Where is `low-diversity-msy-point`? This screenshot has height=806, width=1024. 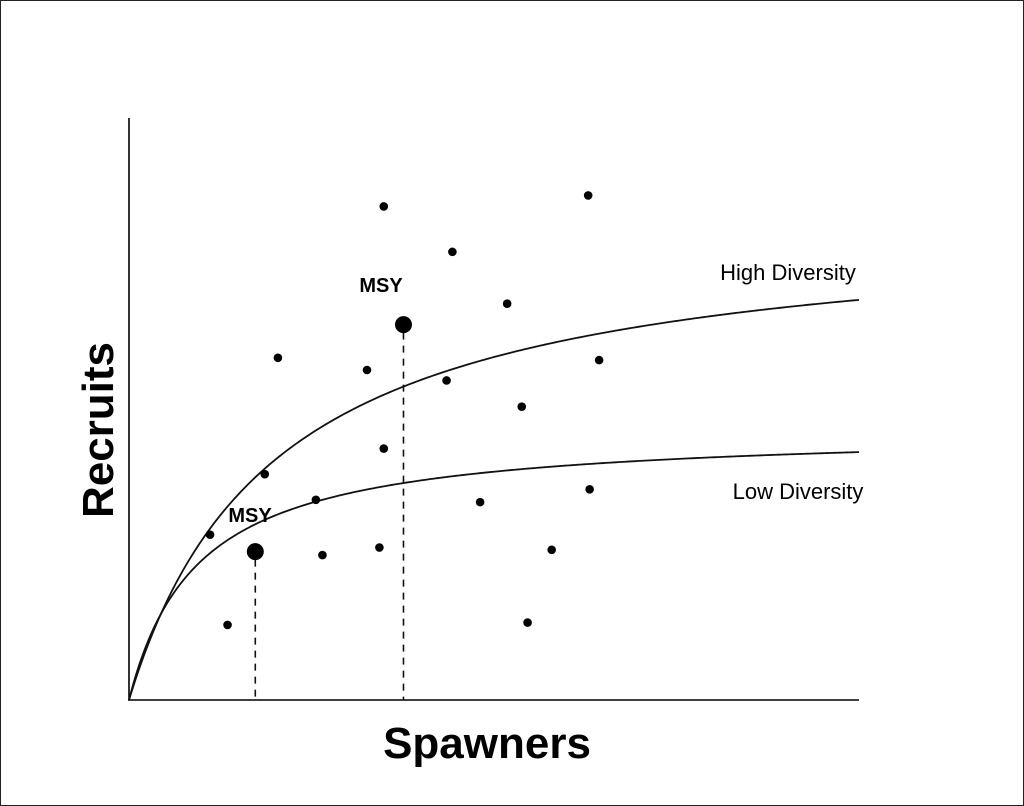 low-diversity-msy-point is located at coordinates (255, 552).